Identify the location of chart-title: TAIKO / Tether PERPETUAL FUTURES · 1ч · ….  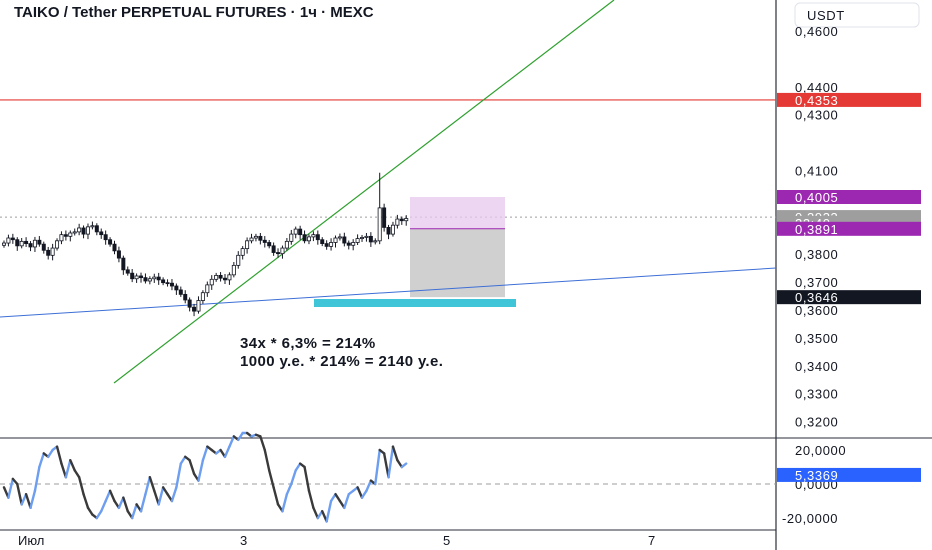
(194, 12).